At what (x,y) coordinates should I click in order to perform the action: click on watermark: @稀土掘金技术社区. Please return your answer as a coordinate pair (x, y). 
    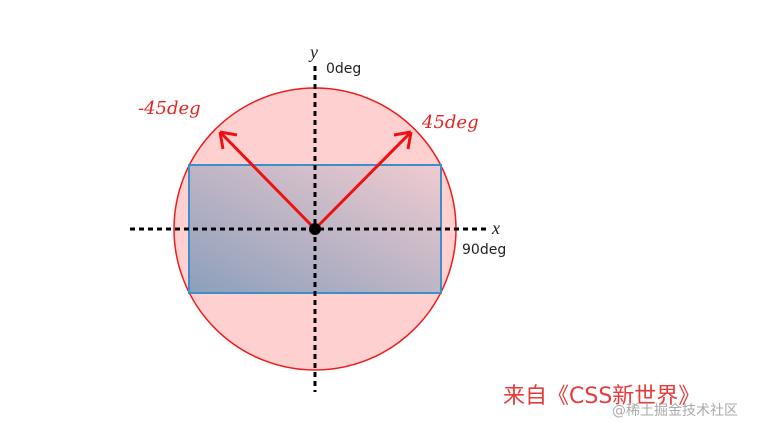
    Looking at the image, I should click on (675, 411).